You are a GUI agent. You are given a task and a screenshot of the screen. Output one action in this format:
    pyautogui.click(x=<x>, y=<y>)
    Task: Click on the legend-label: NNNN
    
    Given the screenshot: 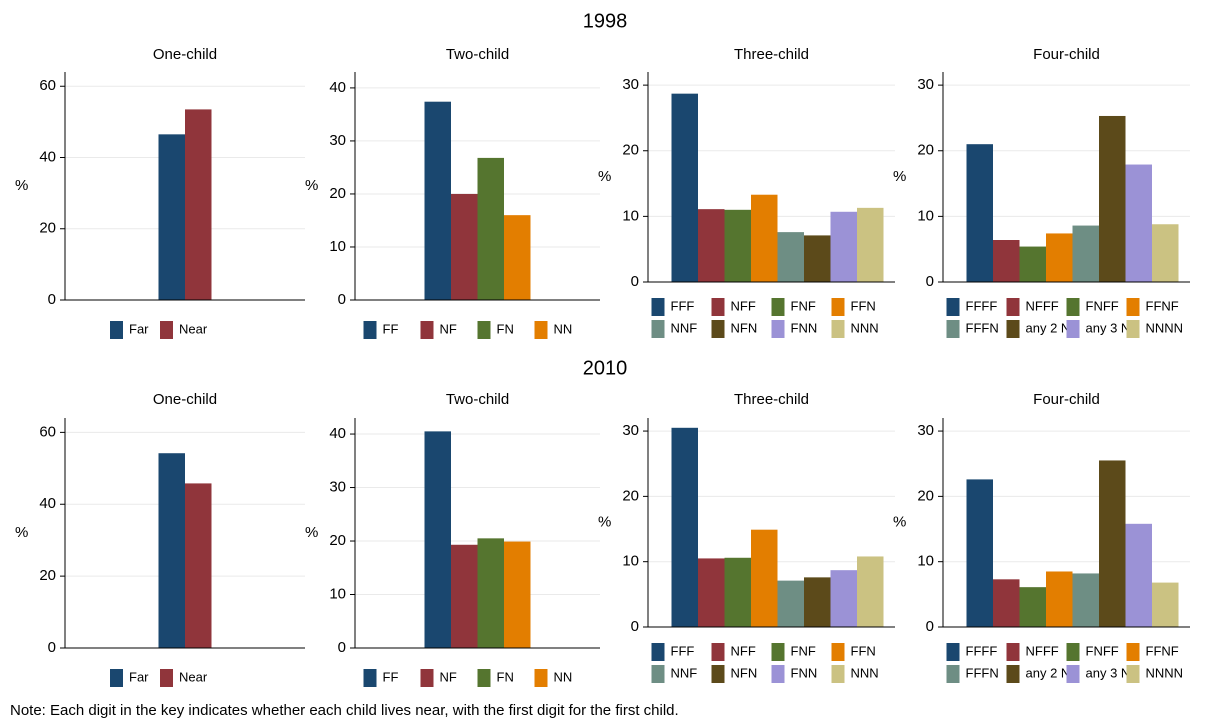 What is the action you would take?
    pyautogui.click(x=1165, y=327)
    